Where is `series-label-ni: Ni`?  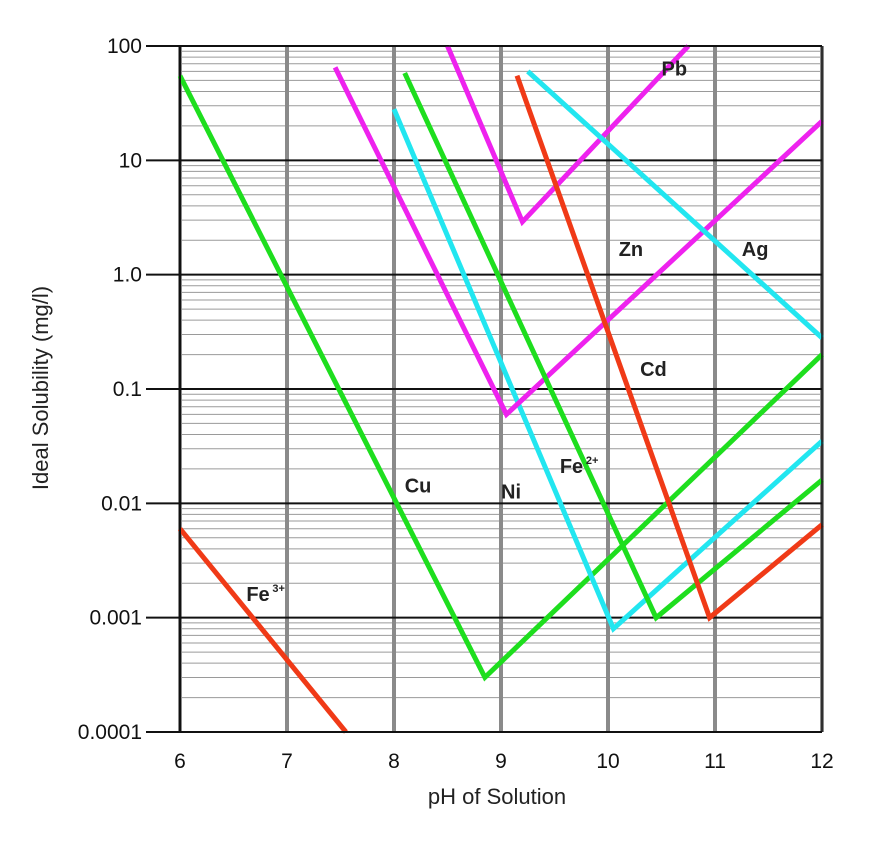
series-label-ni: Ni is located at coordinates (511, 493).